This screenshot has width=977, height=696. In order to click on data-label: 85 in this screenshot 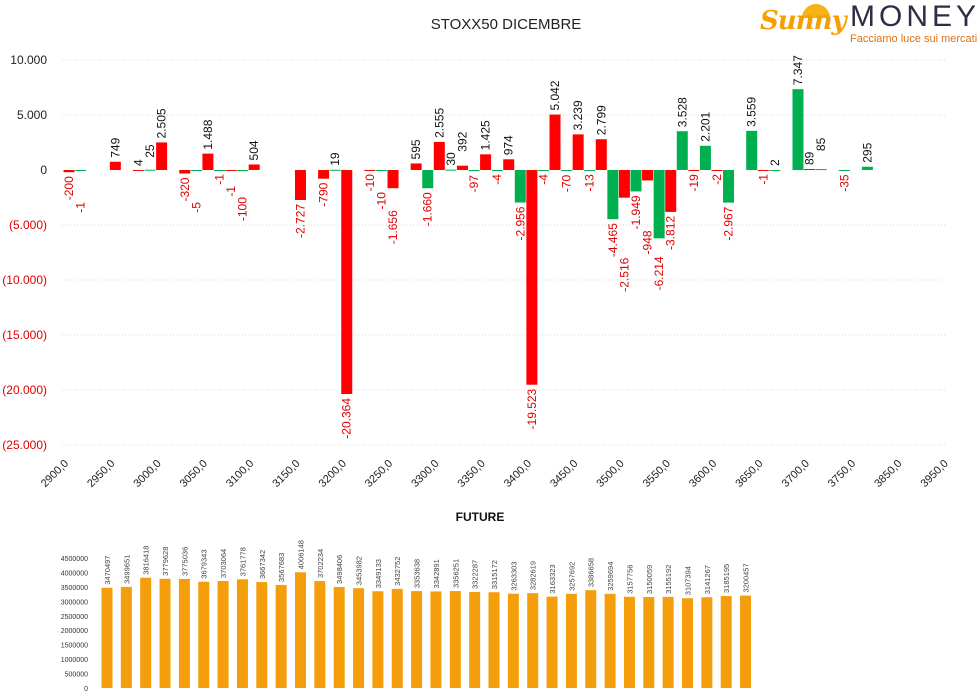, I will do `click(821, 144)`.